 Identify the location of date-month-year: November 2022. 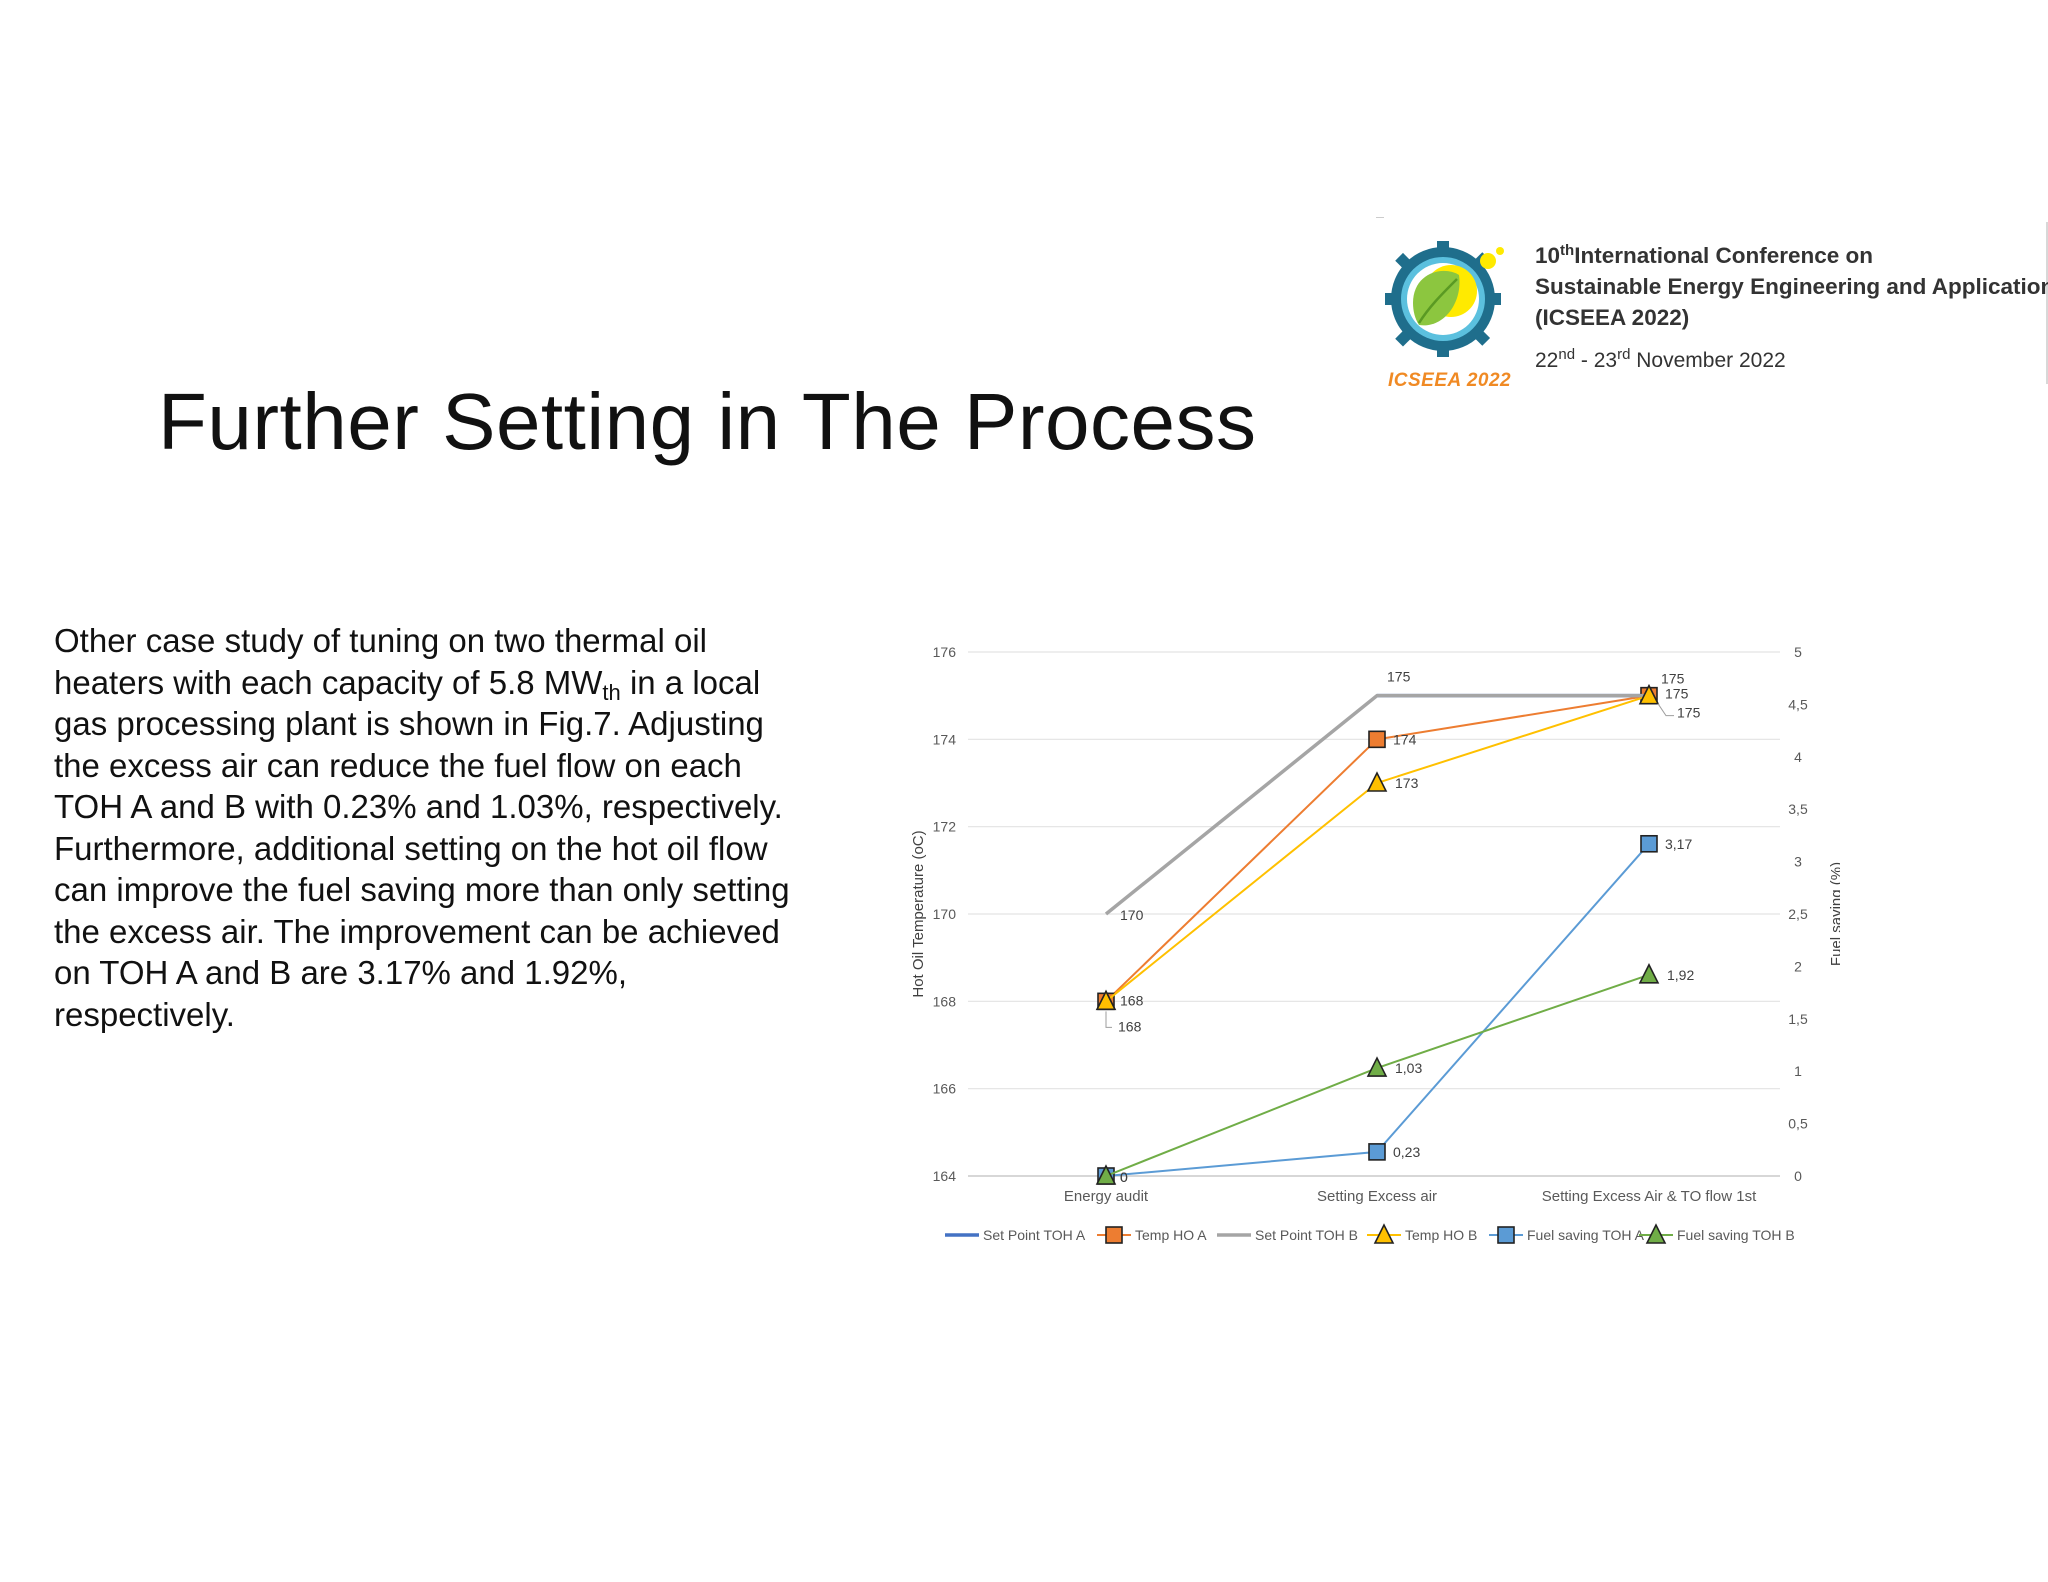
(1708, 360).